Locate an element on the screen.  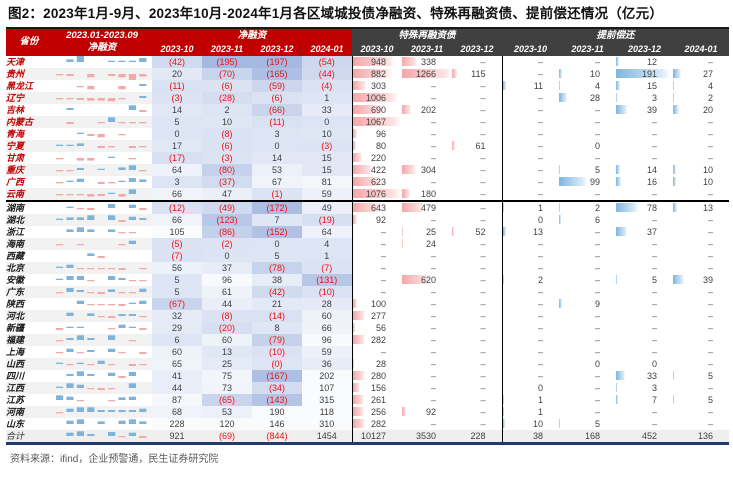
source-note: 资料来源：ifind，企业预警通，民生证券研究院 is located at coordinates (114, 459).